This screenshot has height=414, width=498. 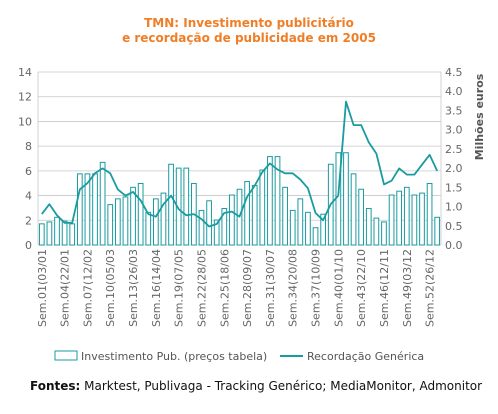 What do you see at coordinates (454, 187) in the screenshot?
I see `right-tick-label: 1.5` at bounding box center [454, 187].